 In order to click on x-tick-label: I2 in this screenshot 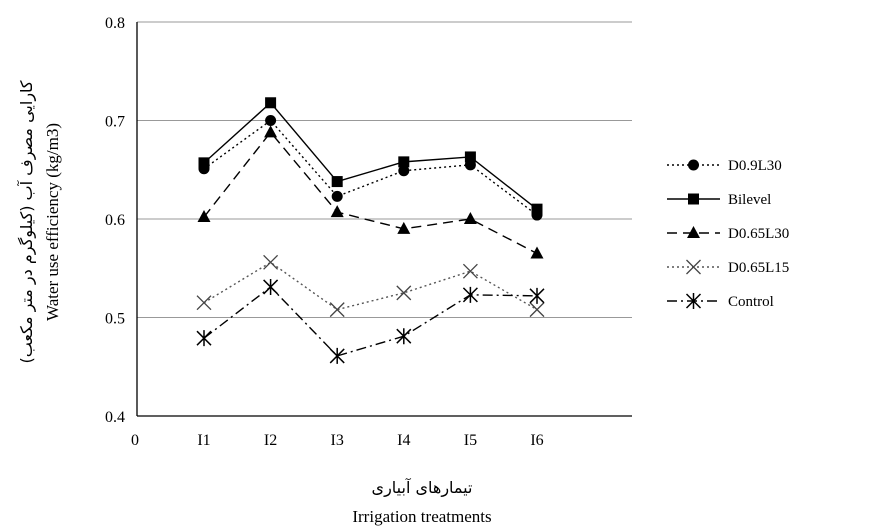, I will do `click(270, 440)`.